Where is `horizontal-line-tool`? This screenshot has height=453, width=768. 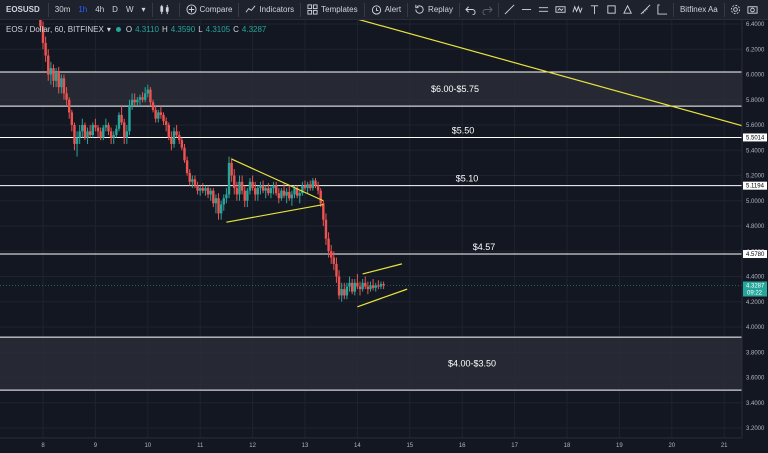
horizontal-line-tool is located at coordinates (526, 9).